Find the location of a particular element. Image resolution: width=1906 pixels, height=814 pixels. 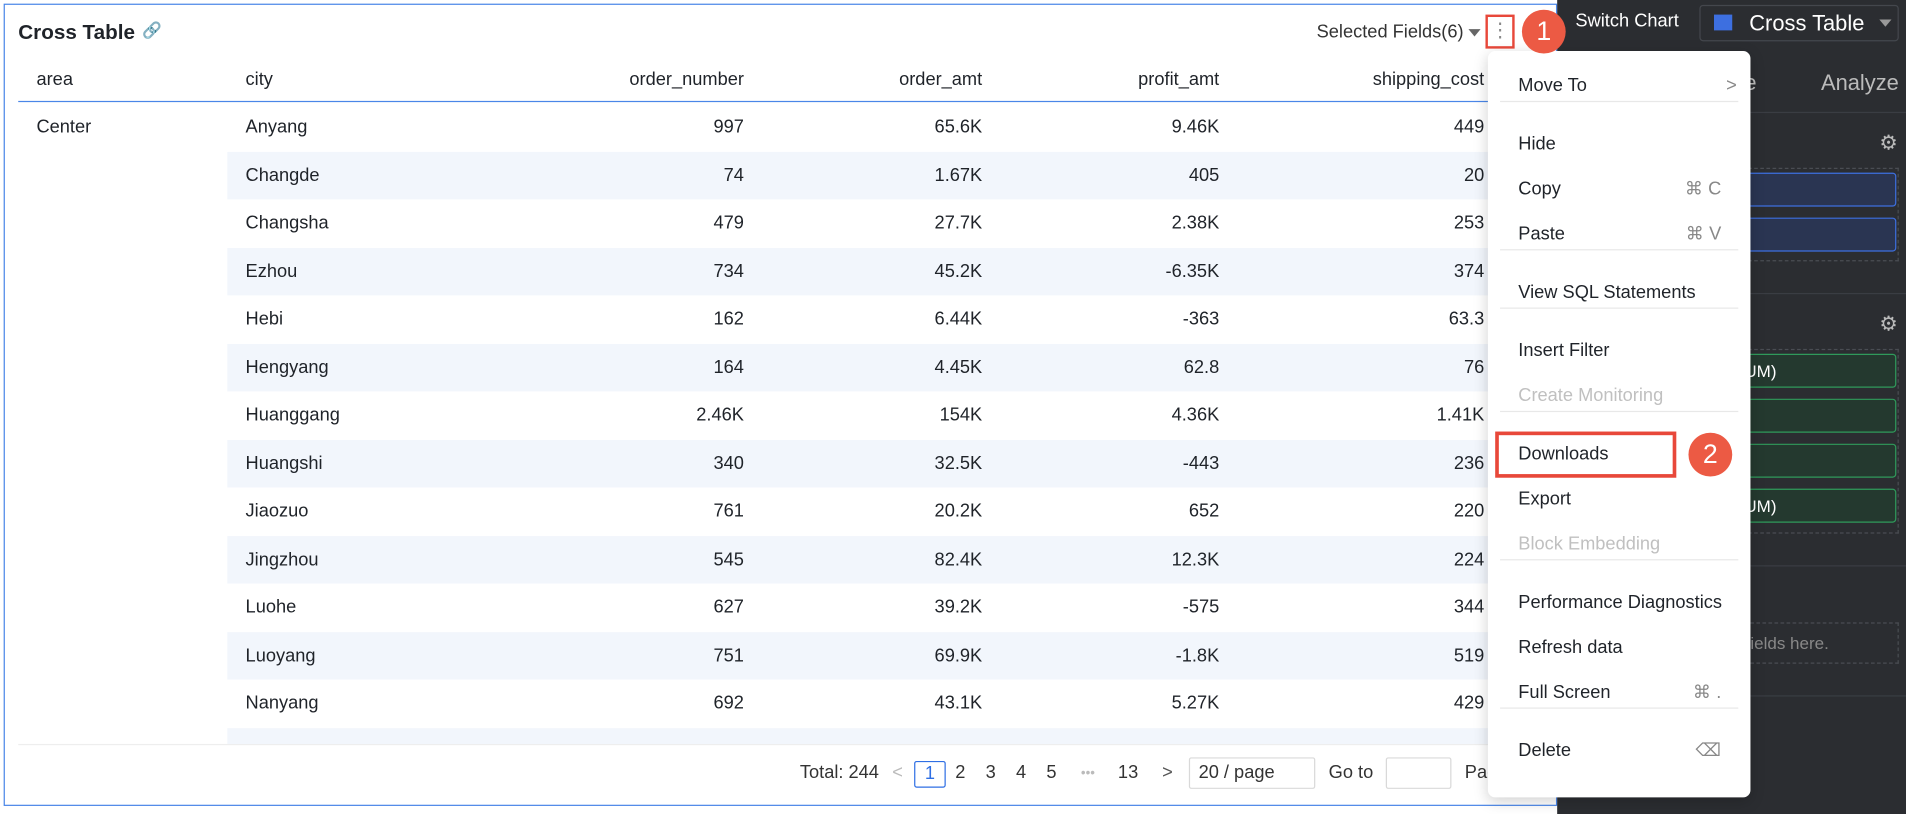

cell: 479 is located at coordinates (728, 223).